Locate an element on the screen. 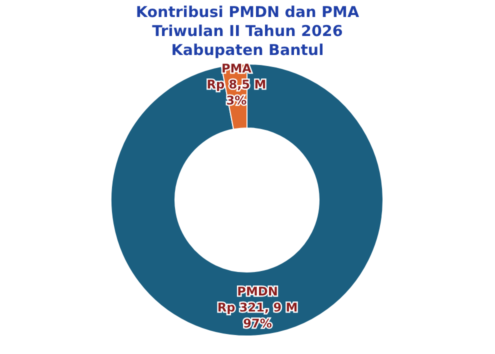 This screenshot has width=495, height=354. chart-title: Kontribusi PMDN dan PMA Triwulan II Tahun 2026 Kabupaten Bantul is located at coordinates (248, 31).